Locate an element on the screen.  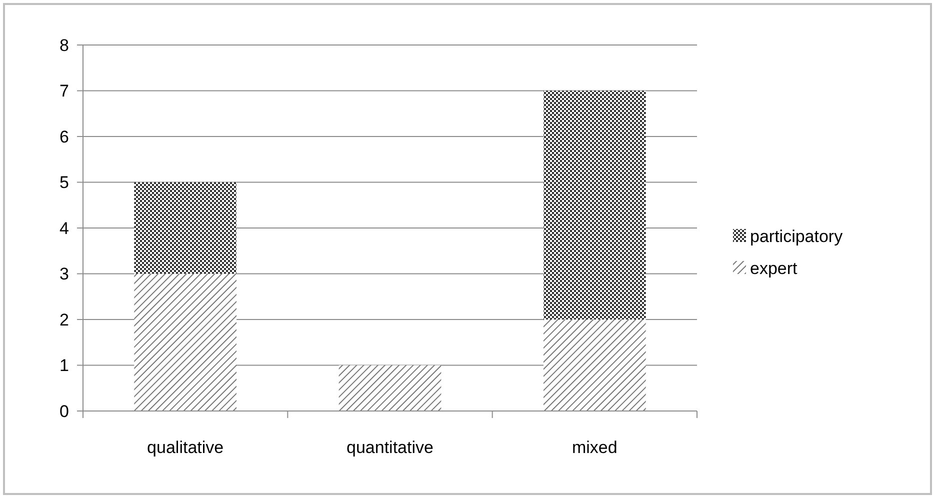
y-tick-label: 1 is located at coordinates (64, 366).